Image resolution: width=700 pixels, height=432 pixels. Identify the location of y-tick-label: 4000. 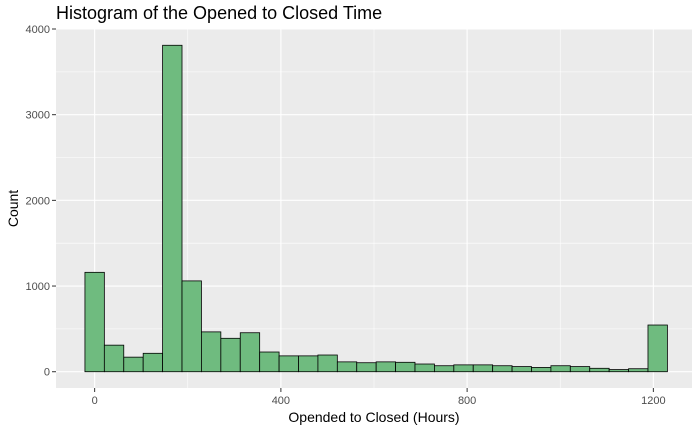
(38, 30).